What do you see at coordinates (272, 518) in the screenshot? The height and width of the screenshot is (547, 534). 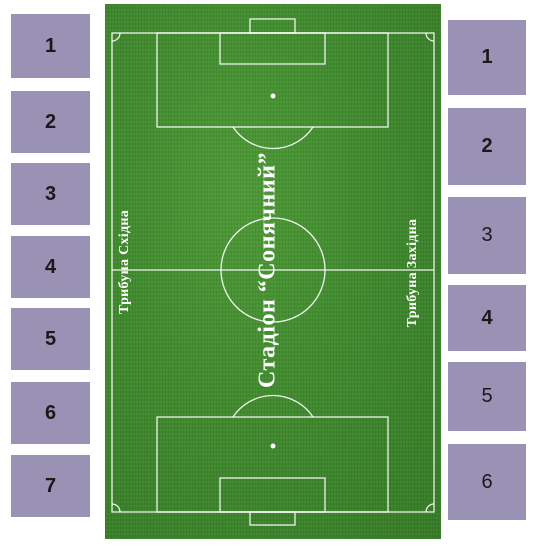 I see `bottom-goal` at bounding box center [272, 518].